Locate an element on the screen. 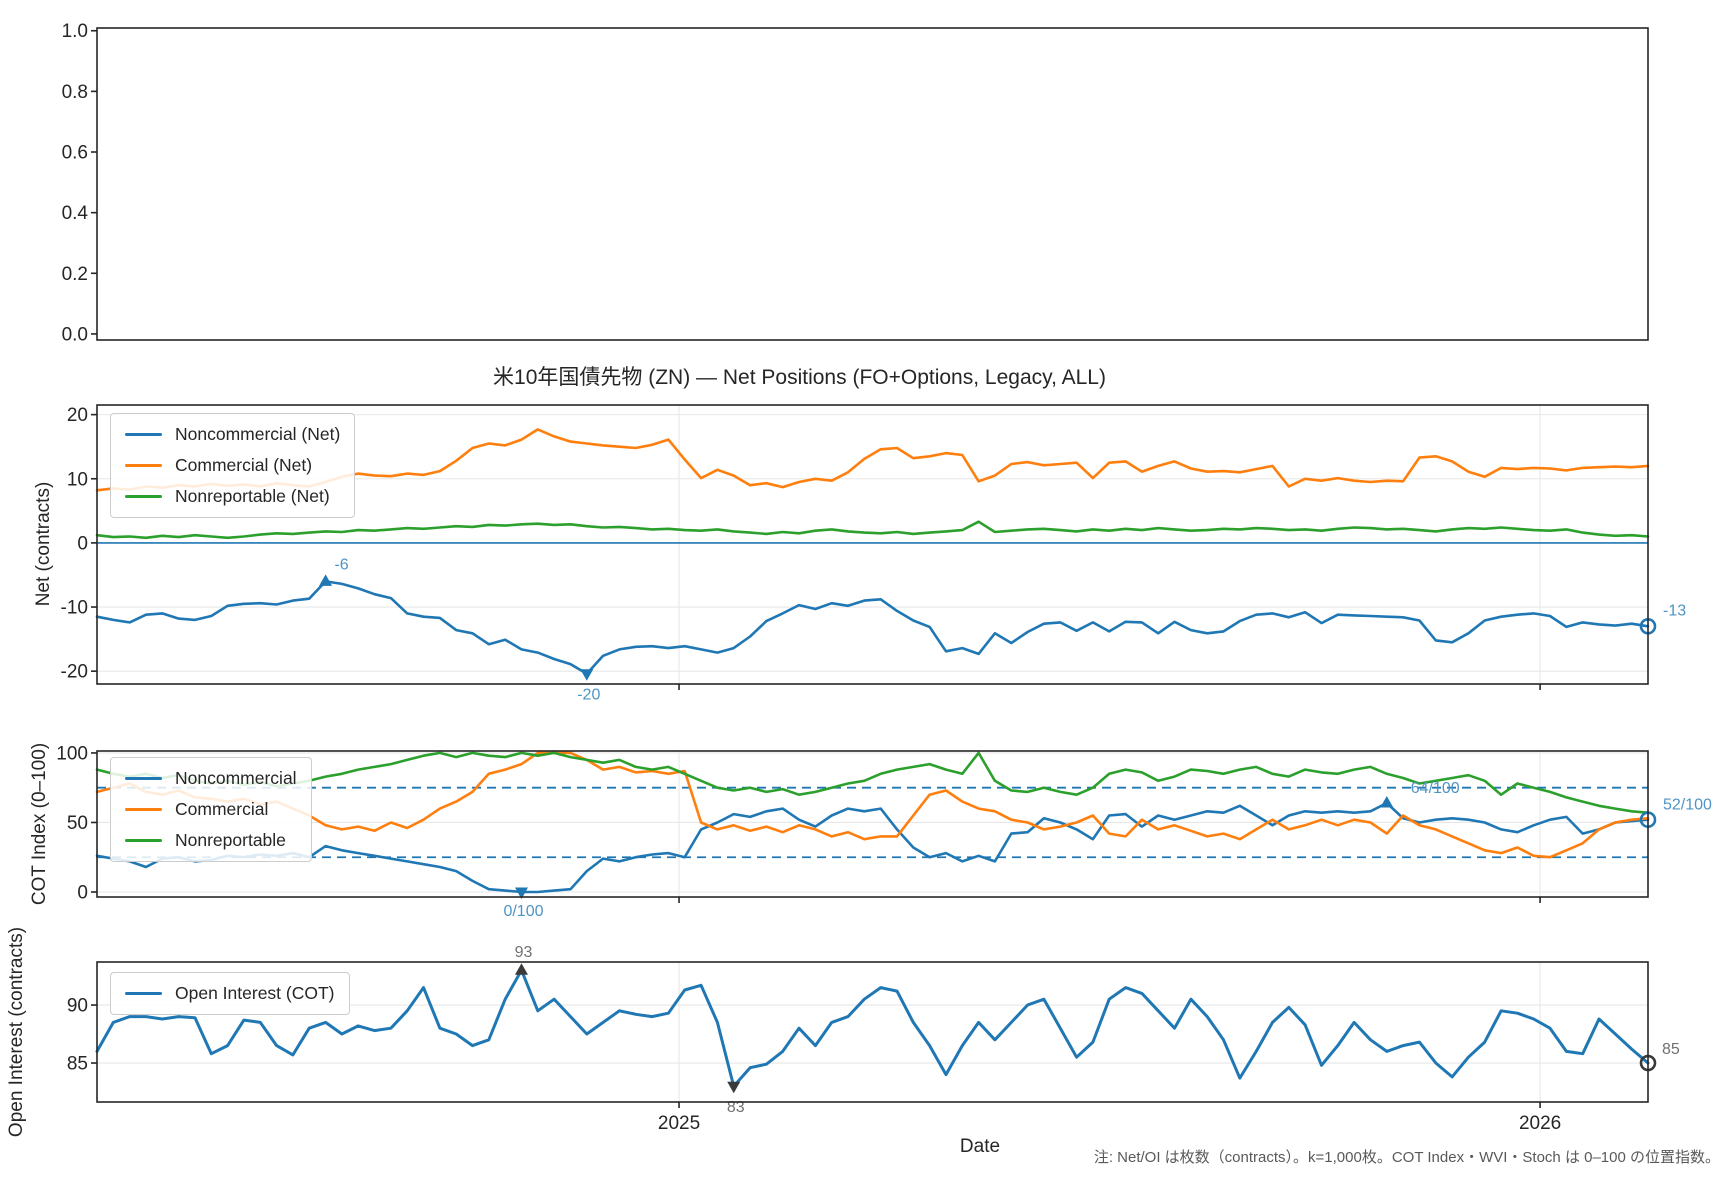 The image size is (1728, 1180). legend-item: Open Interest (COT) is located at coordinates (230, 993).